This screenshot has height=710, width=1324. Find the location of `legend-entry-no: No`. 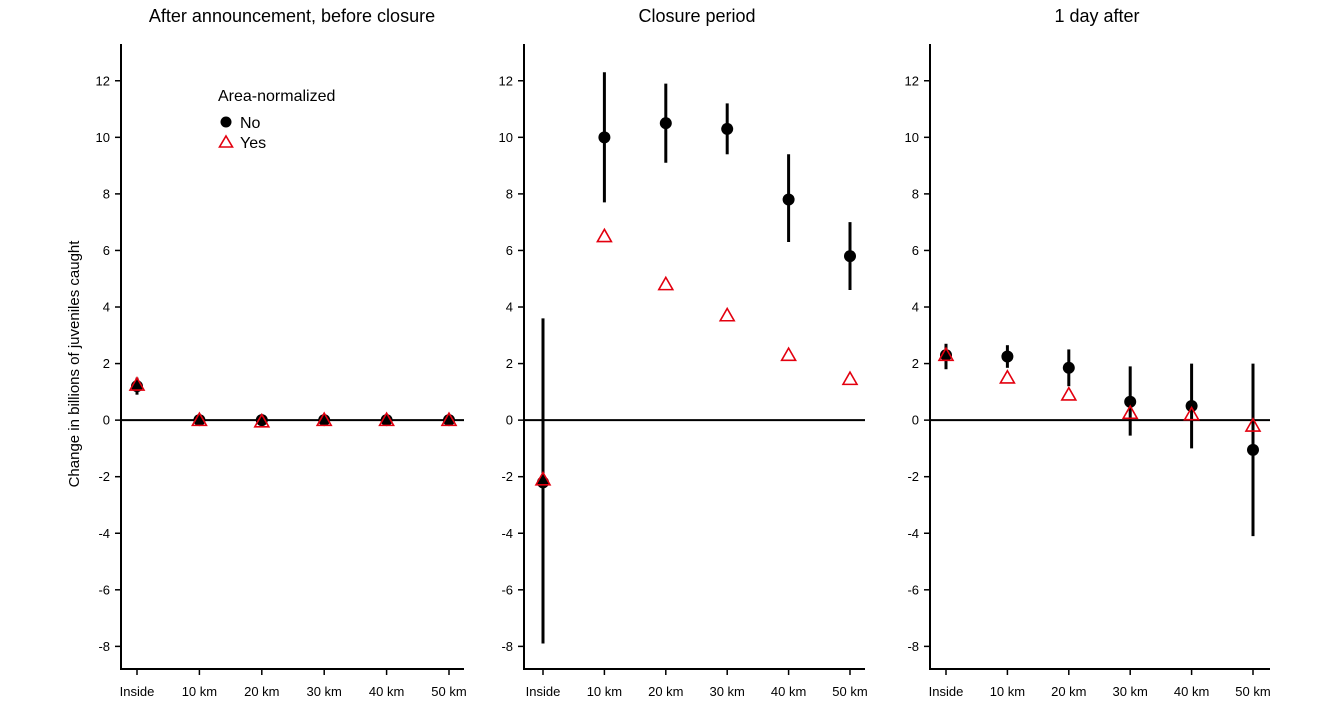

legend-entry-no: No is located at coordinates (240, 123).